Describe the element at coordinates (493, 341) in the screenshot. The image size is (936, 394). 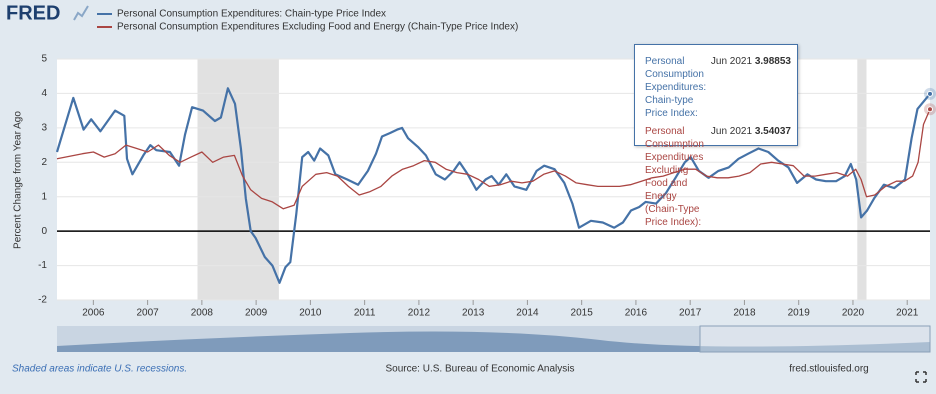
I see `navigator-series` at that location.